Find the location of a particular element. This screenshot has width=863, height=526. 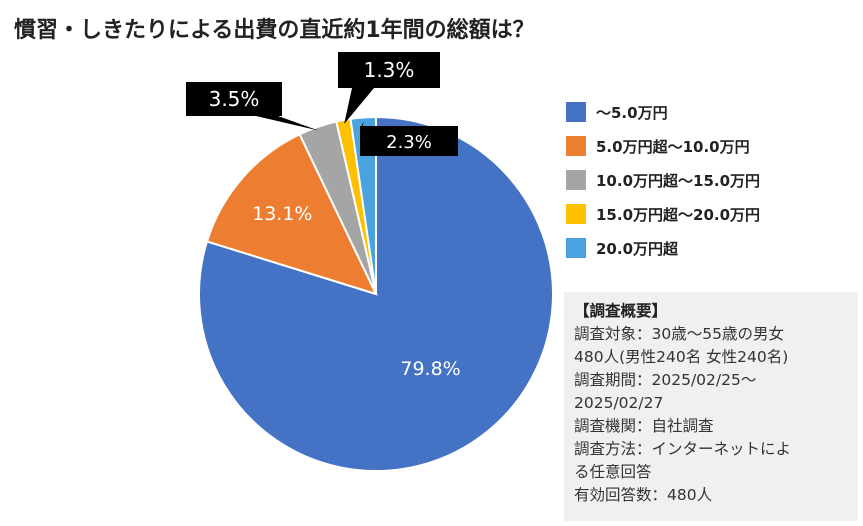

survey-line: 有効回答数：480人 is located at coordinates (643, 495).